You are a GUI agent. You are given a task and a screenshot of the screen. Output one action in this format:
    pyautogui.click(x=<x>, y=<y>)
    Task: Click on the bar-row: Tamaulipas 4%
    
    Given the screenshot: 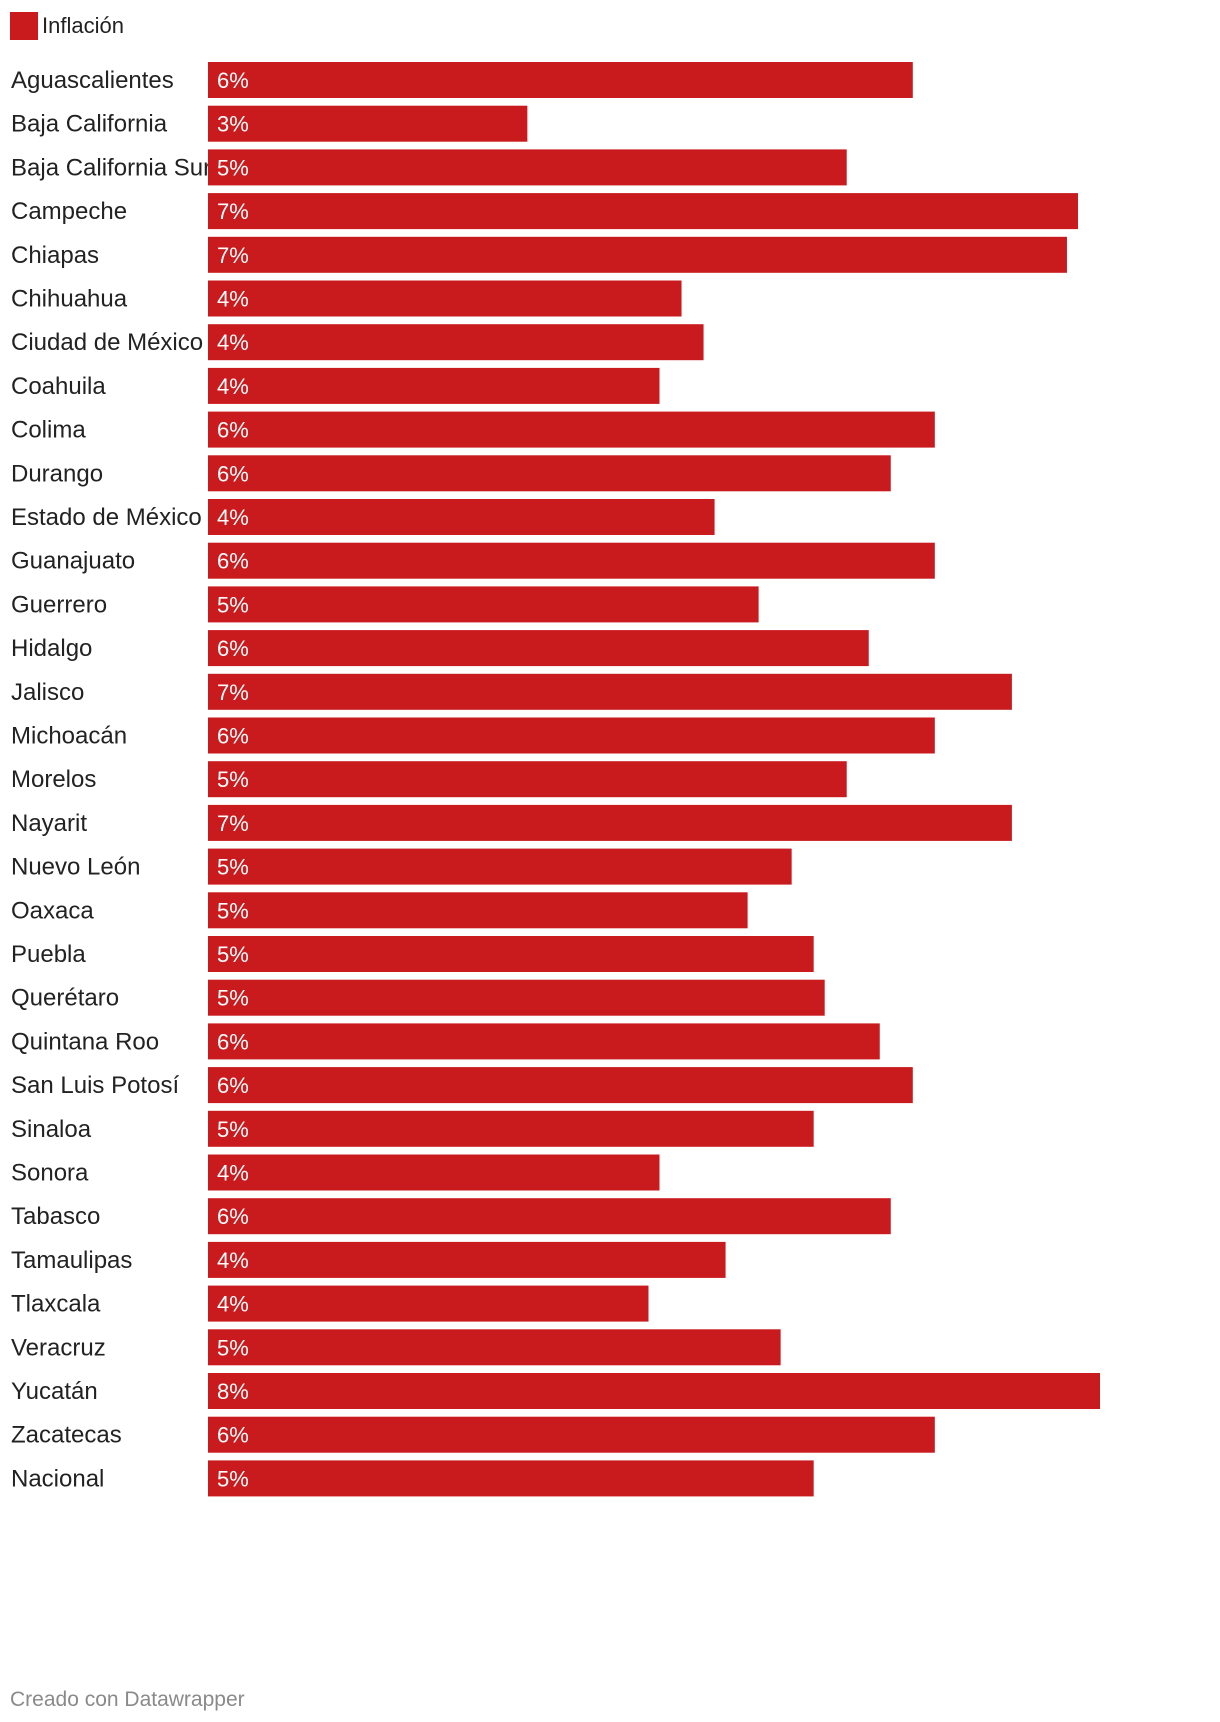 What is the action you would take?
    pyautogui.click(x=368, y=1259)
    